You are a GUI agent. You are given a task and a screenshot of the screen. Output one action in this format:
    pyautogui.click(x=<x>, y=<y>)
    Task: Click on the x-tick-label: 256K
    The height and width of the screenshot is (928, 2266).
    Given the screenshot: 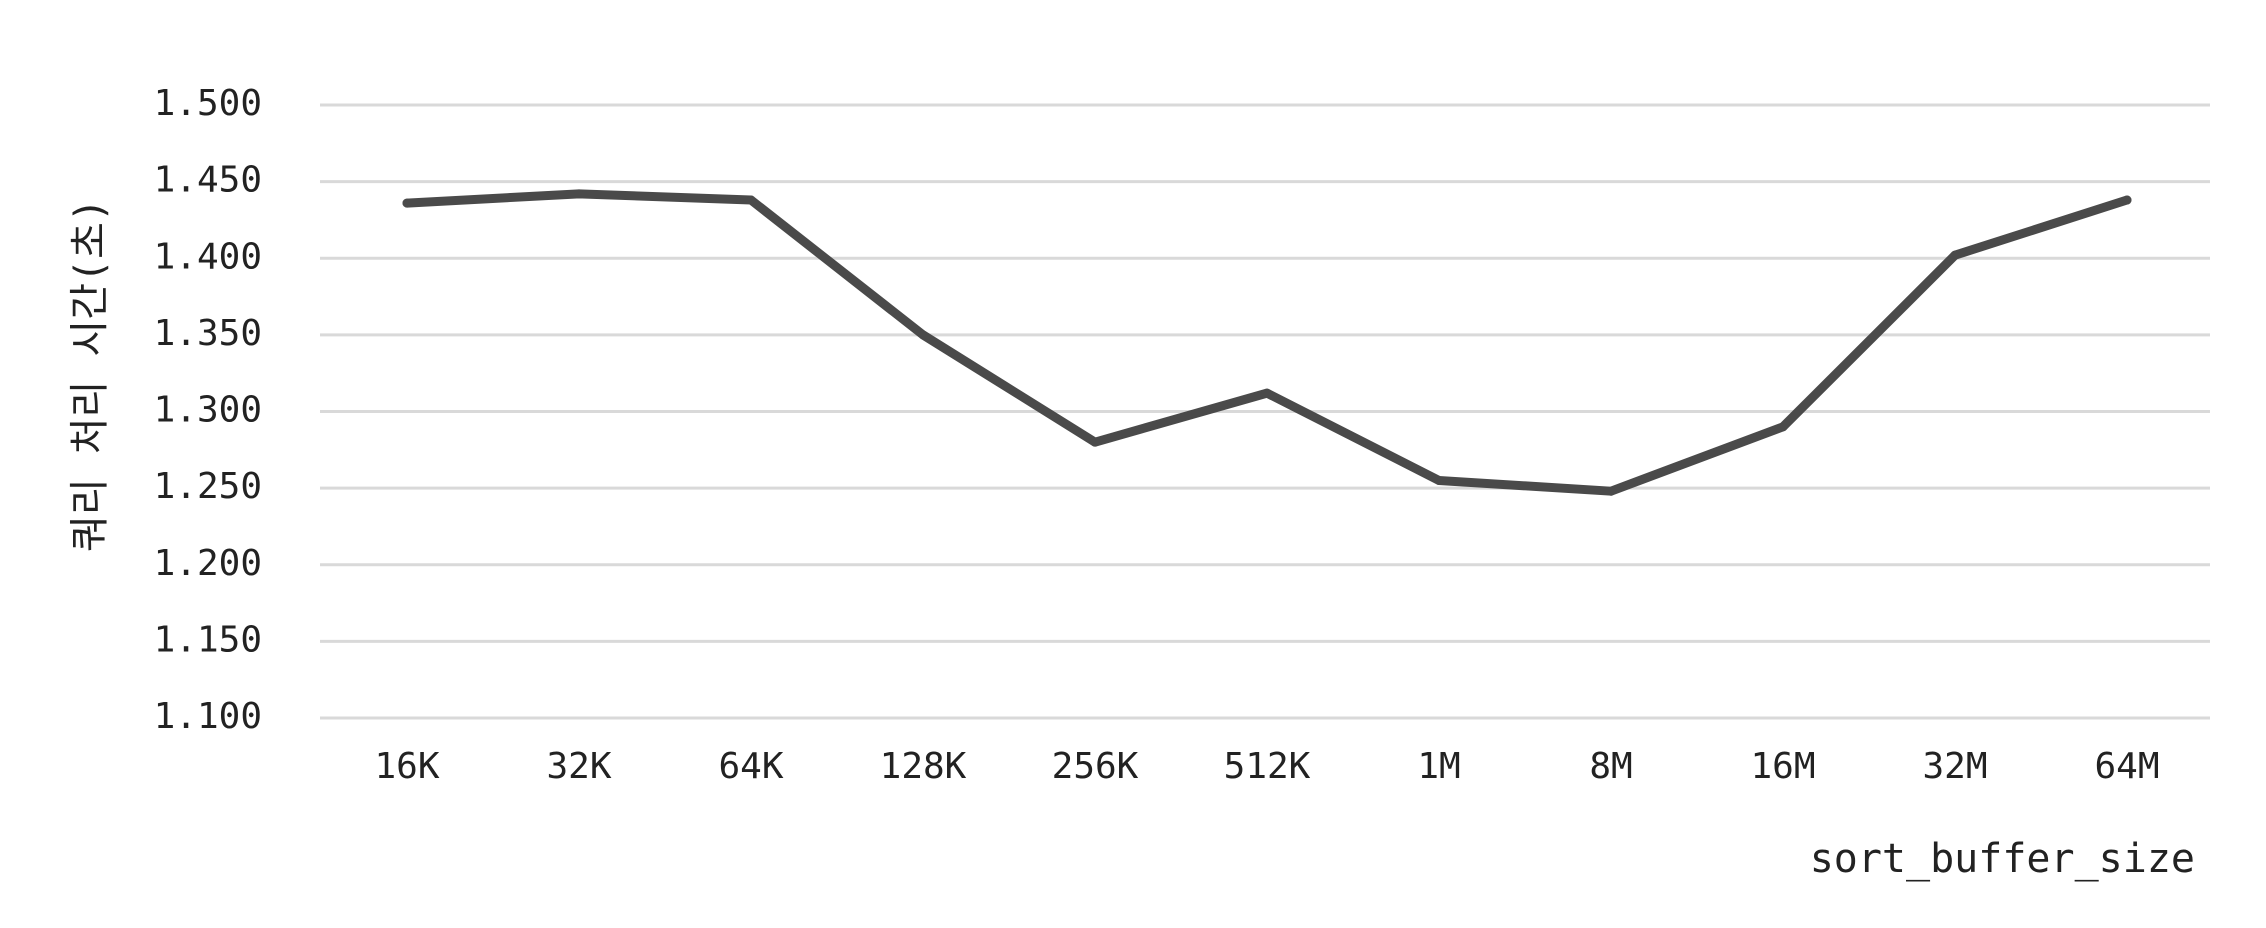 What is the action you would take?
    pyautogui.click(x=1095, y=766)
    